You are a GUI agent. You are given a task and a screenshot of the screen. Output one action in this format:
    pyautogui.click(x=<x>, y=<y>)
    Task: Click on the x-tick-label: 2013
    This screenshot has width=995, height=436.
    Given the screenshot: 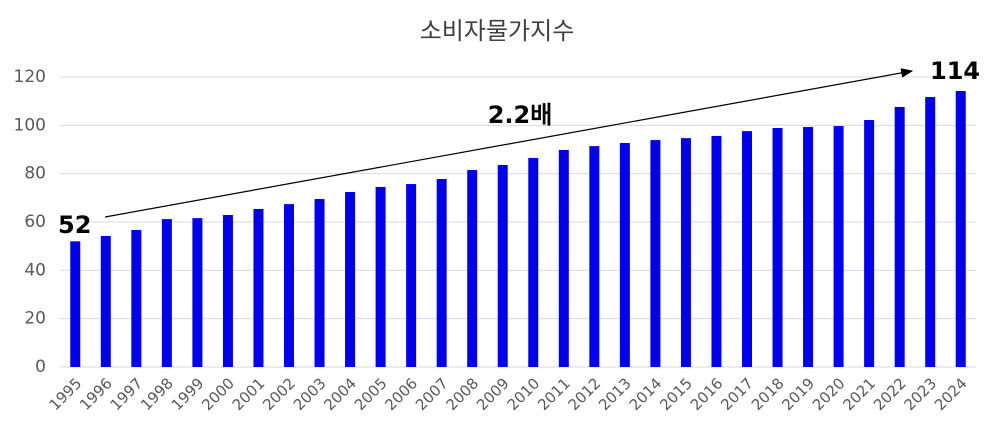 What is the action you would take?
    pyautogui.click(x=615, y=394)
    